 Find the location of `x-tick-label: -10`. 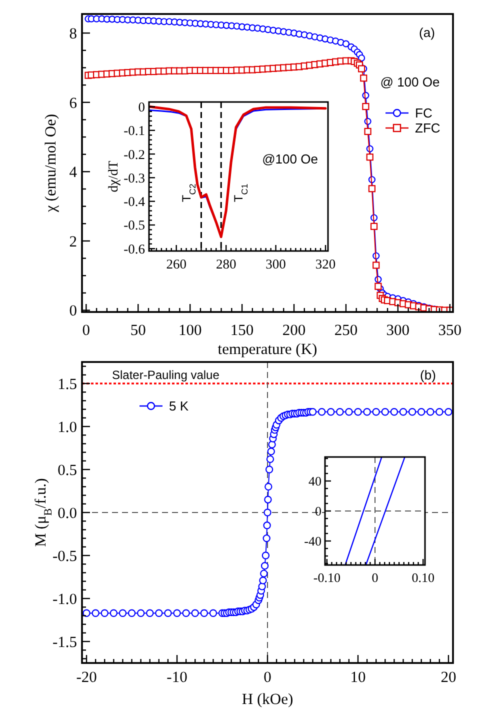

x-tick-label: -10 is located at coordinates (177, 677).